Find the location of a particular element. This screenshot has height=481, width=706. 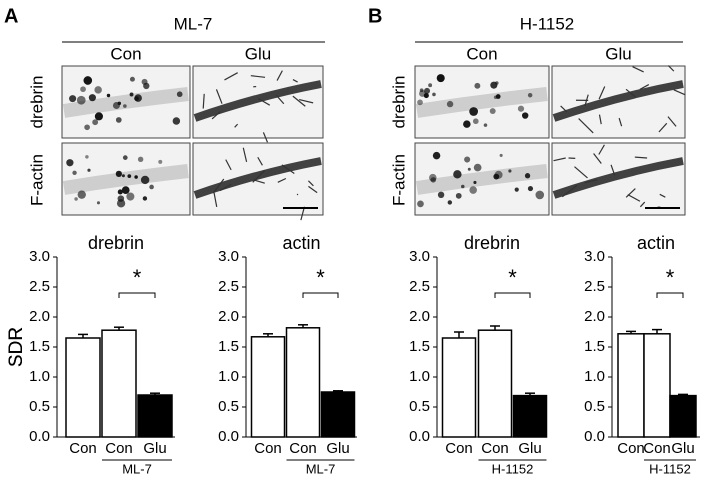

x-tick-label: Glu is located at coordinates (682, 448).